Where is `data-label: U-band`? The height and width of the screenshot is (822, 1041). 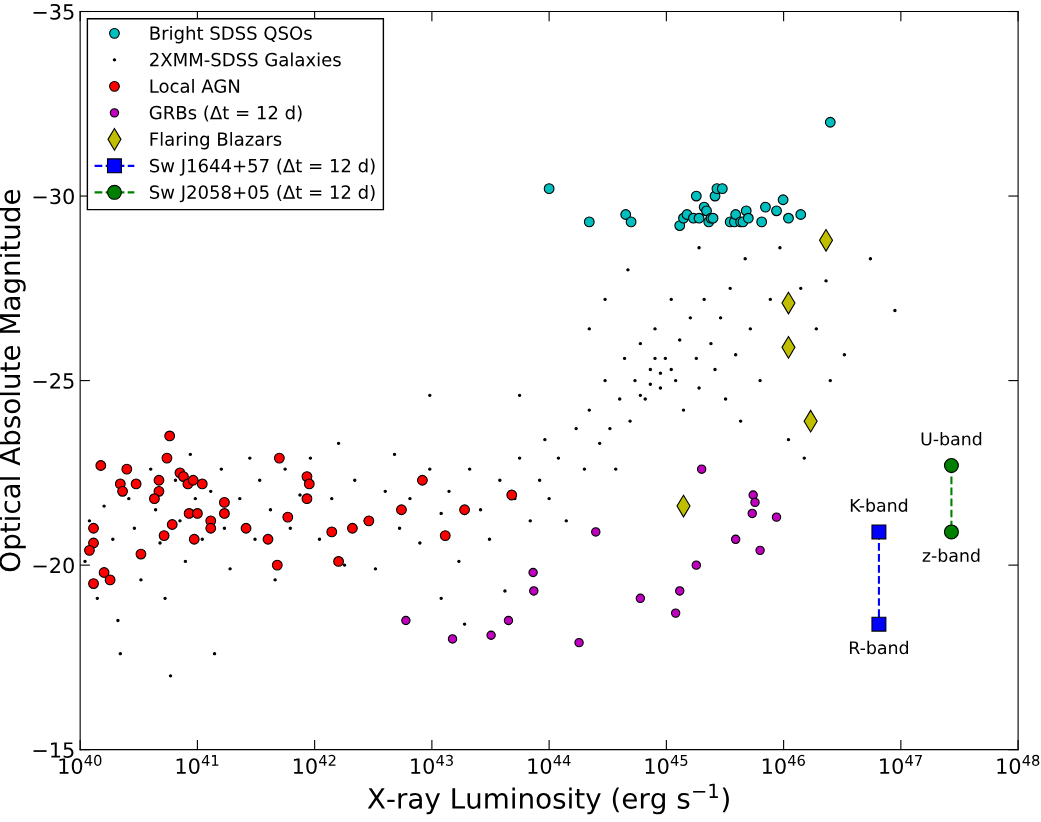
data-label: U-band is located at coordinates (951, 439).